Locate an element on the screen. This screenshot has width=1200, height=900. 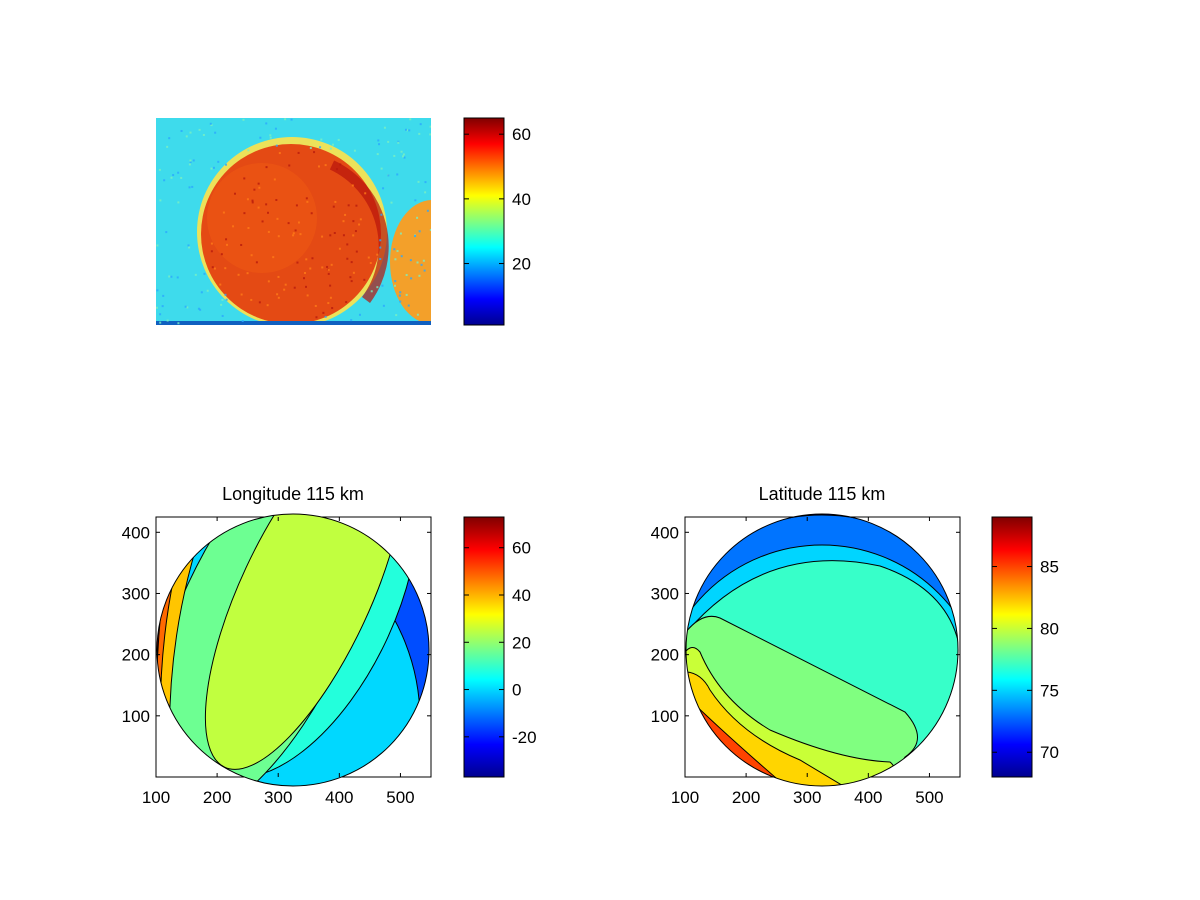
colorbar-tick-label: 0 is located at coordinates (516, 690).